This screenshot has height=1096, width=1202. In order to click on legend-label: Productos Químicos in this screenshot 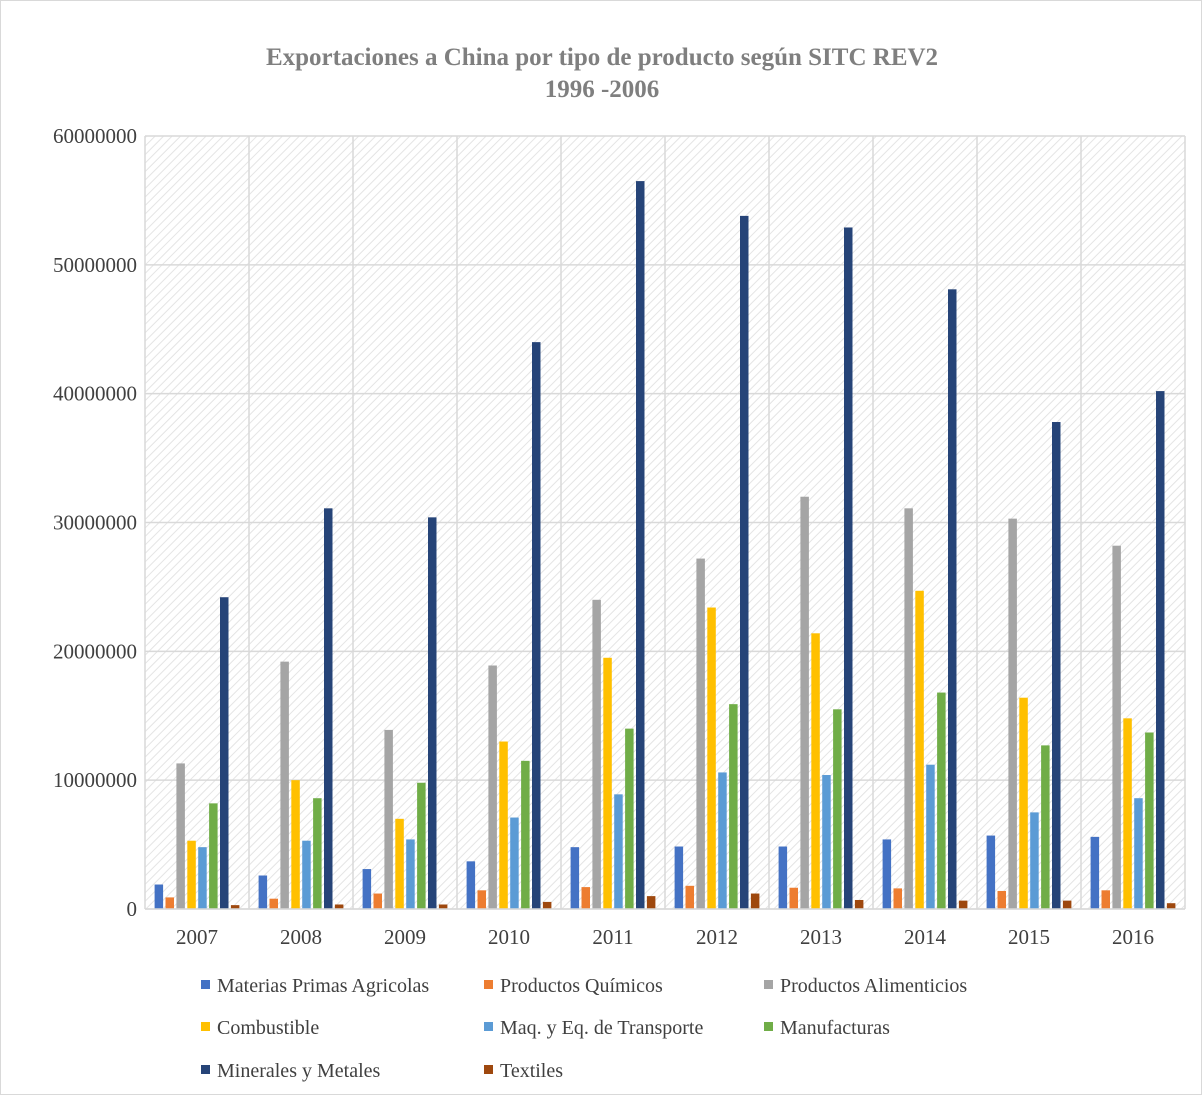, I will do `click(581, 986)`.